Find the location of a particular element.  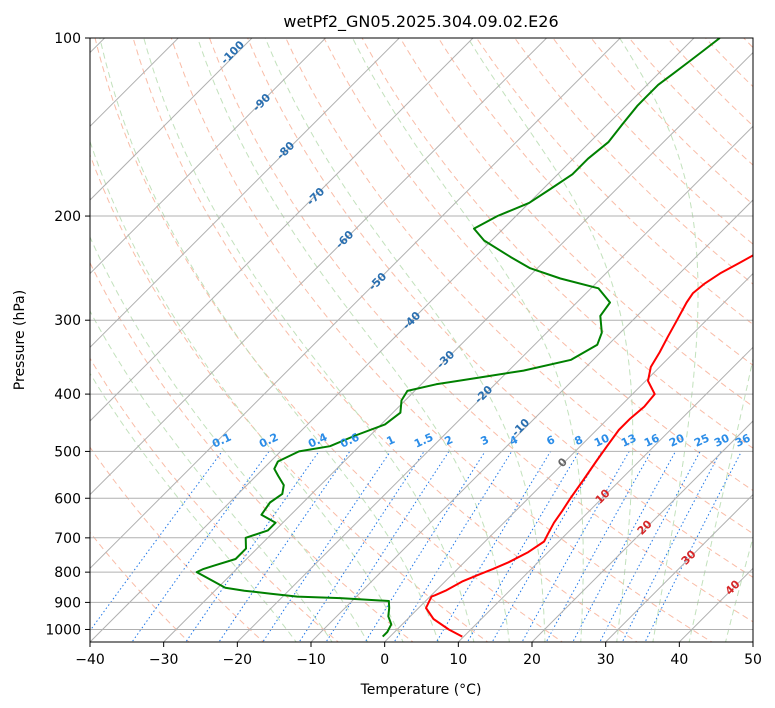

mixing-ratio-label: 1 is located at coordinates (391, 440).